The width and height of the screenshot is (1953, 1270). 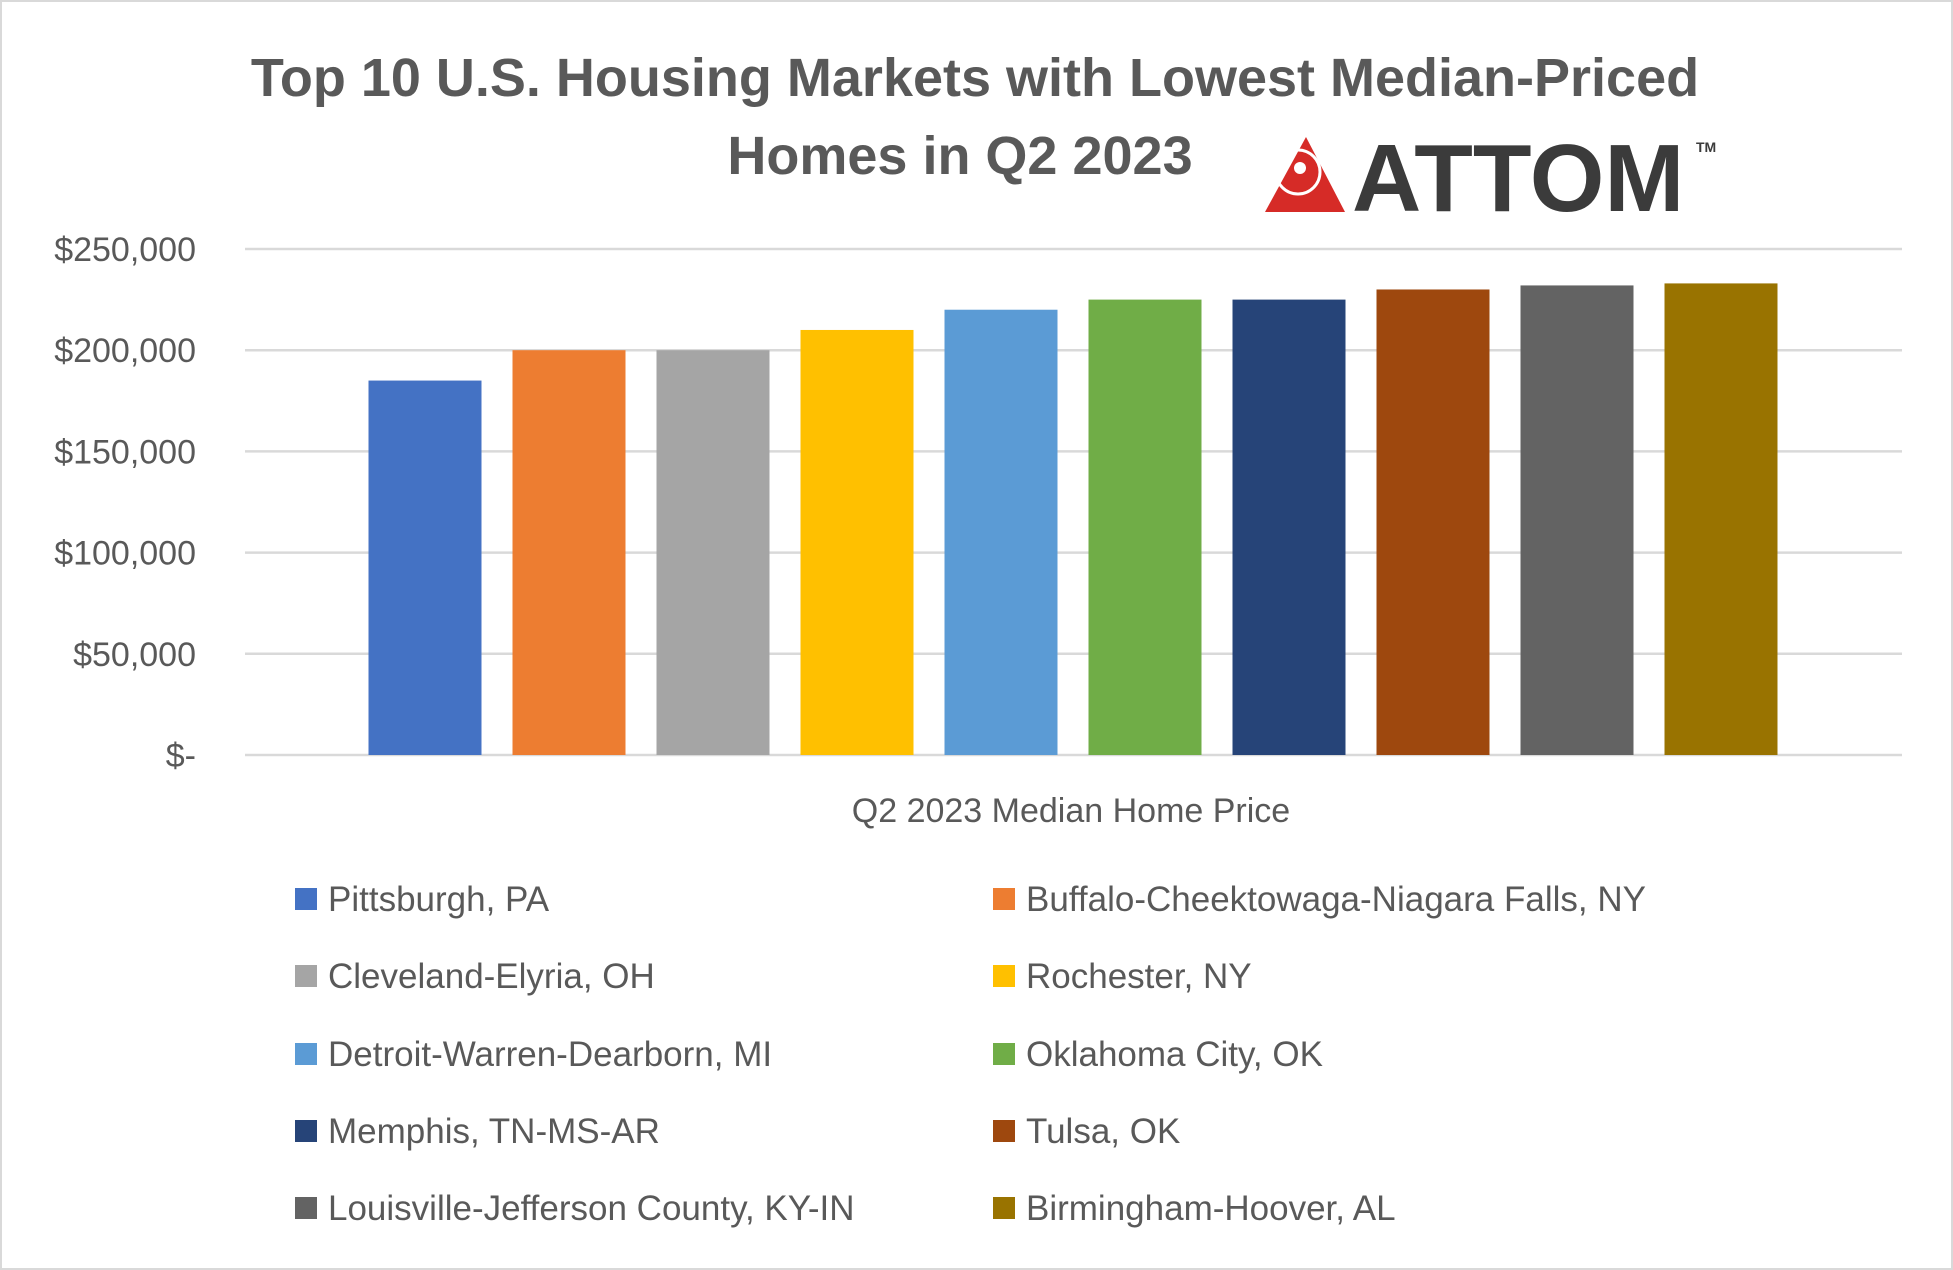 I want to click on legend-label: Buffalo-Cheektowaga-Niagara Falls, NY, so click(x=1336, y=899).